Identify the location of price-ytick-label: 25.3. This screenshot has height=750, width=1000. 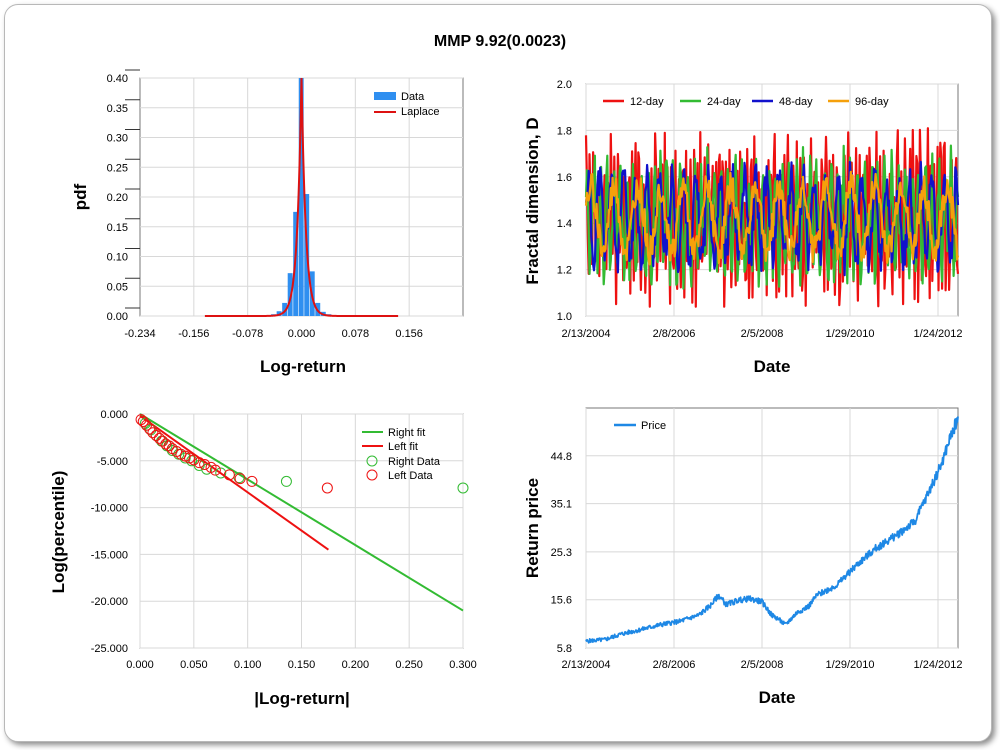
(561, 553).